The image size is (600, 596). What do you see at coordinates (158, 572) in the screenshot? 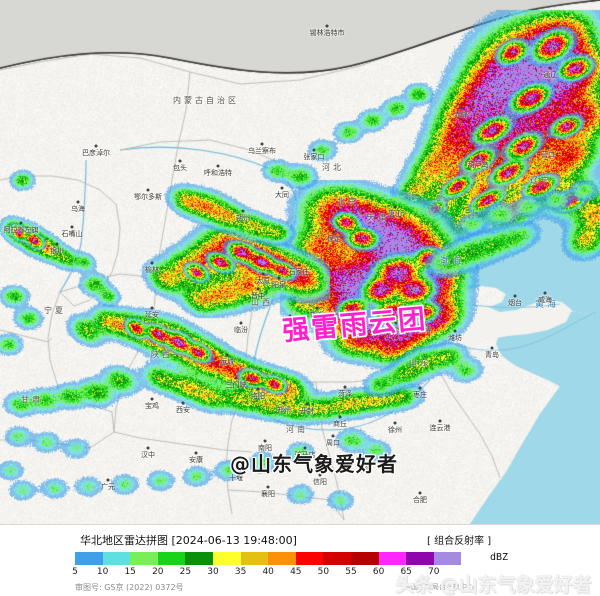
I see `colorbar-tick: 20` at bounding box center [158, 572].